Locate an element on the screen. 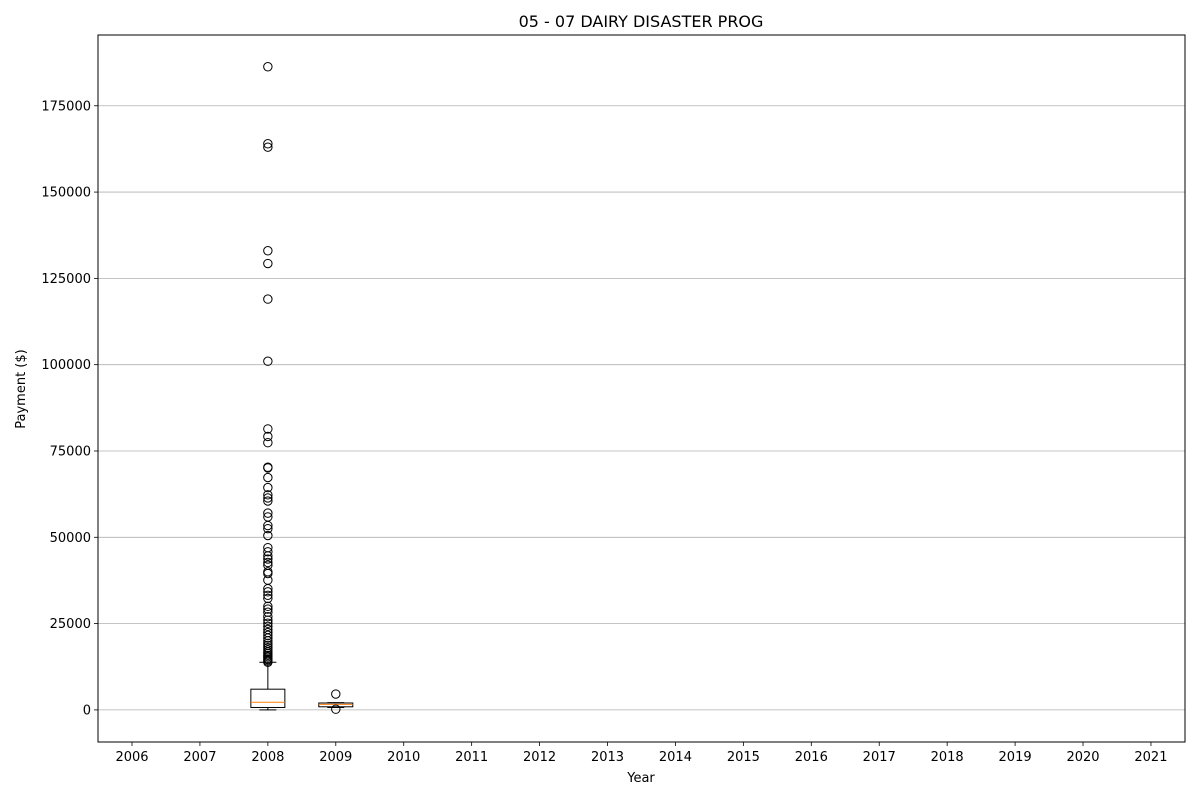 This screenshot has width=1200, height=800. x-tick-label: 2018 is located at coordinates (947, 757).